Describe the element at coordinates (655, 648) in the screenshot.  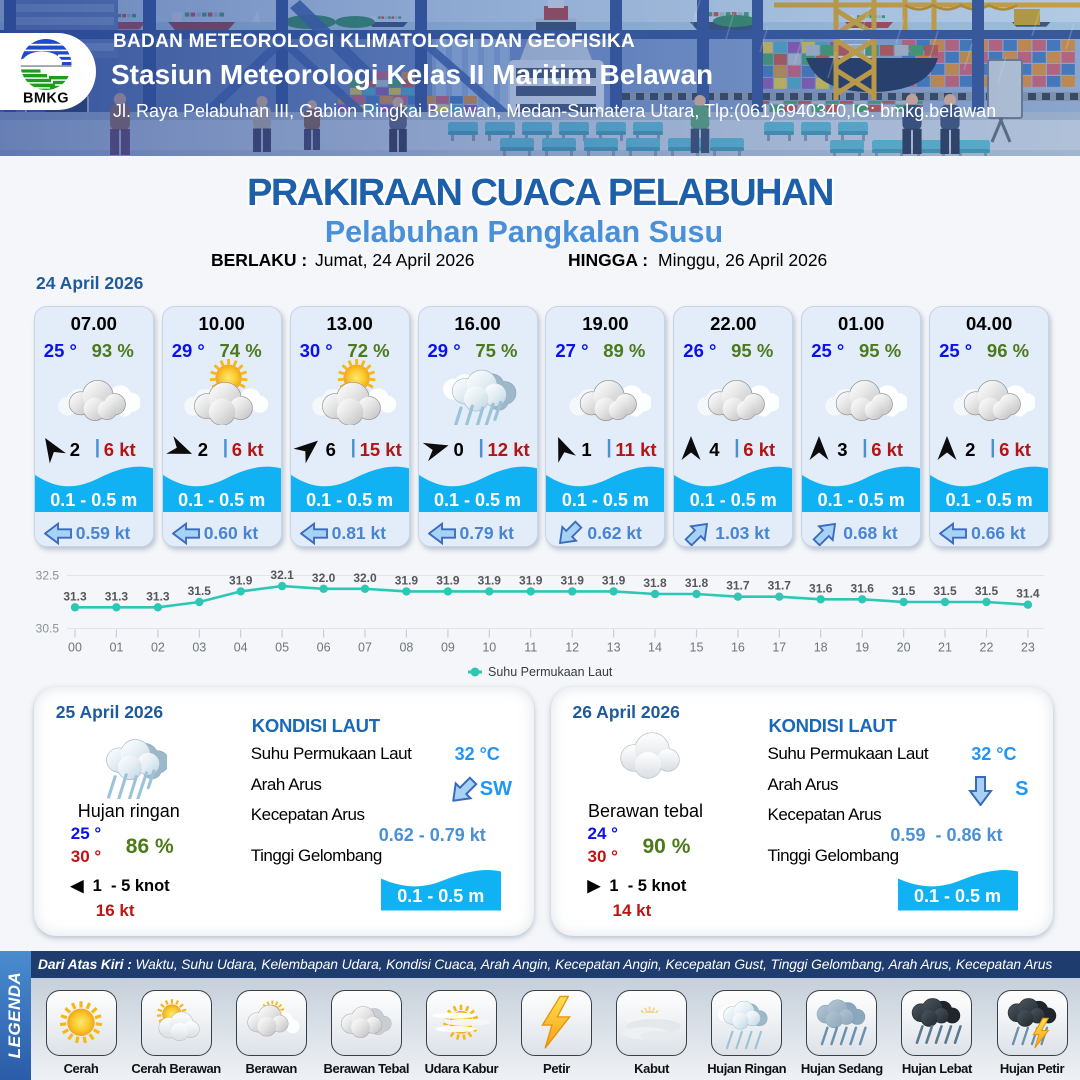
I see `svg-text: 14` at that location.